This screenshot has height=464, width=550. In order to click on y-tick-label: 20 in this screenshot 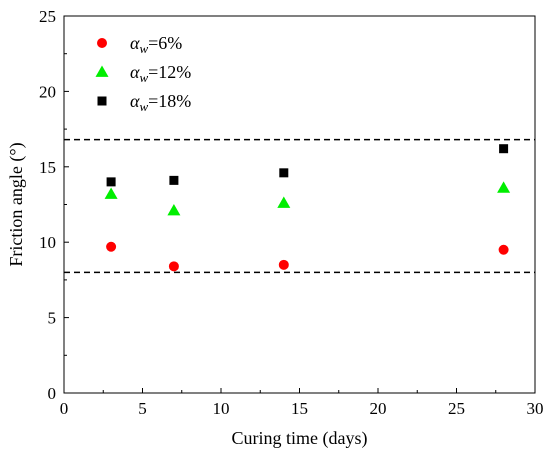, I will do `click(47, 91)`.